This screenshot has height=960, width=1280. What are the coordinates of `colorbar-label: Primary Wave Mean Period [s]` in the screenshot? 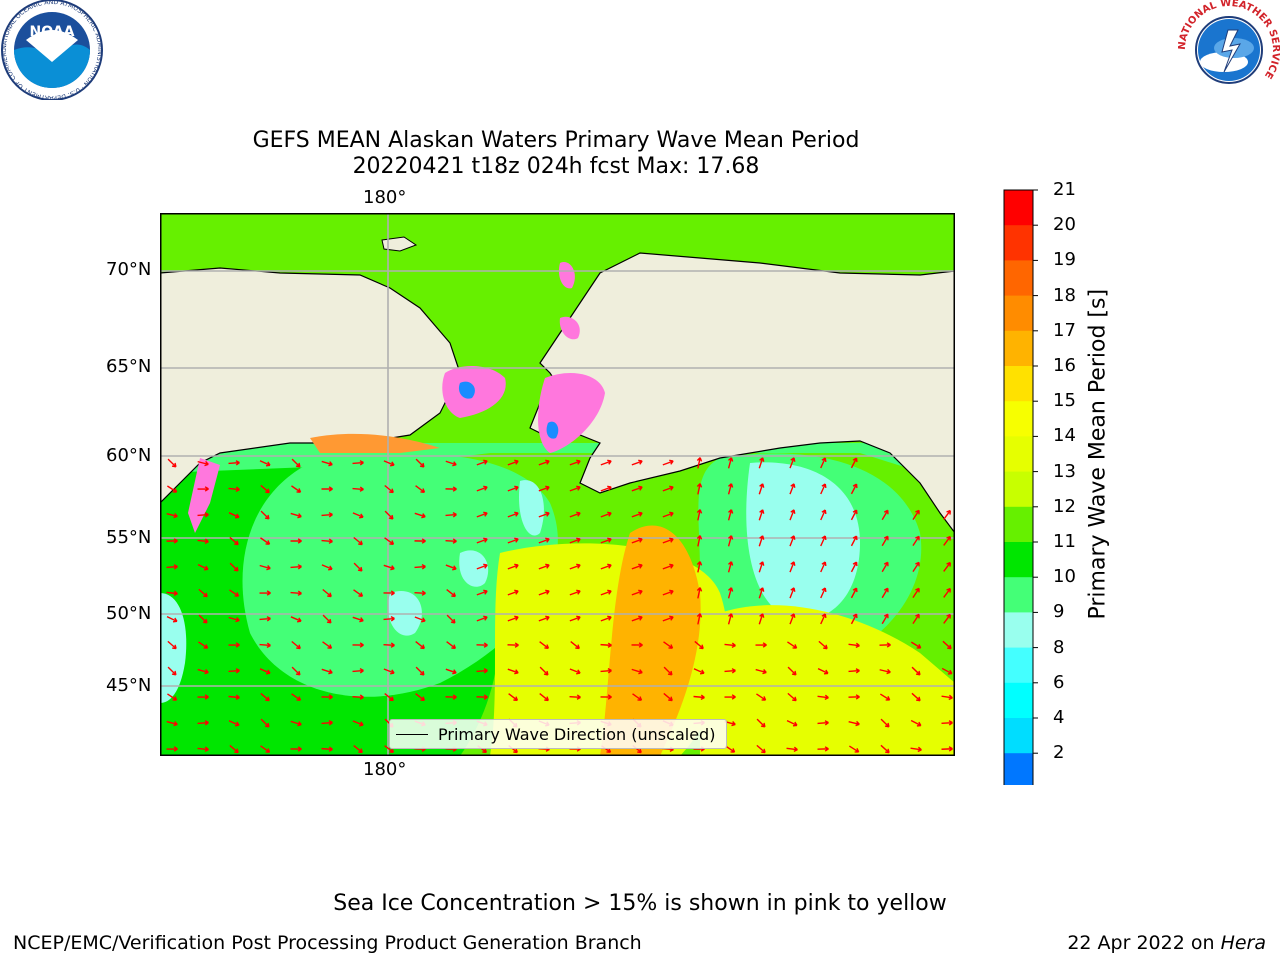 It's located at (1098, 454).